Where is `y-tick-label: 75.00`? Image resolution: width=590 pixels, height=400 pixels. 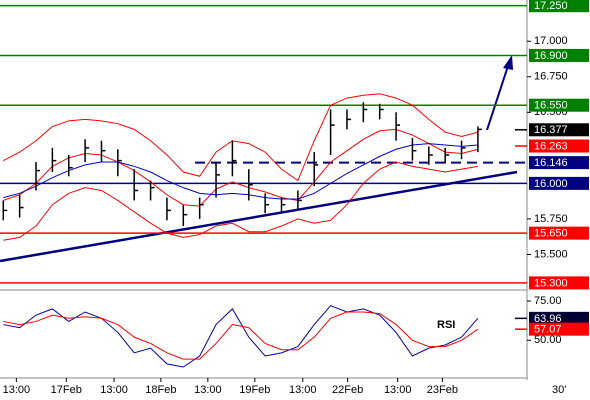
y-tick-label: 75.00 is located at coordinates (548, 301).